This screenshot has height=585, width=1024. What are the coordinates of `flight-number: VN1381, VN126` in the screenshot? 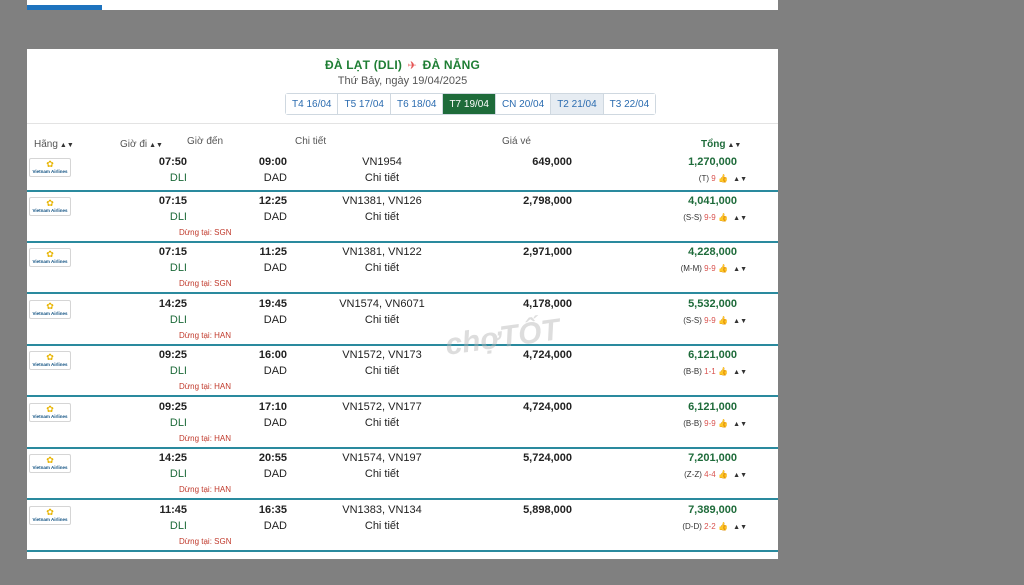 It's located at (382, 201).